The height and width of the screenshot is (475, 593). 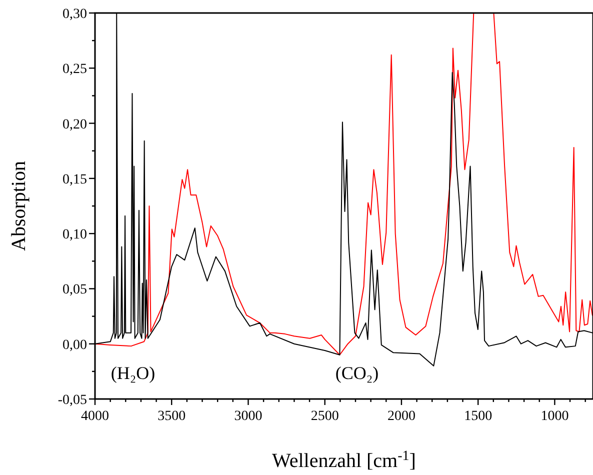 I want to click on y-tick-label: 0,10, so click(x=74, y=235).